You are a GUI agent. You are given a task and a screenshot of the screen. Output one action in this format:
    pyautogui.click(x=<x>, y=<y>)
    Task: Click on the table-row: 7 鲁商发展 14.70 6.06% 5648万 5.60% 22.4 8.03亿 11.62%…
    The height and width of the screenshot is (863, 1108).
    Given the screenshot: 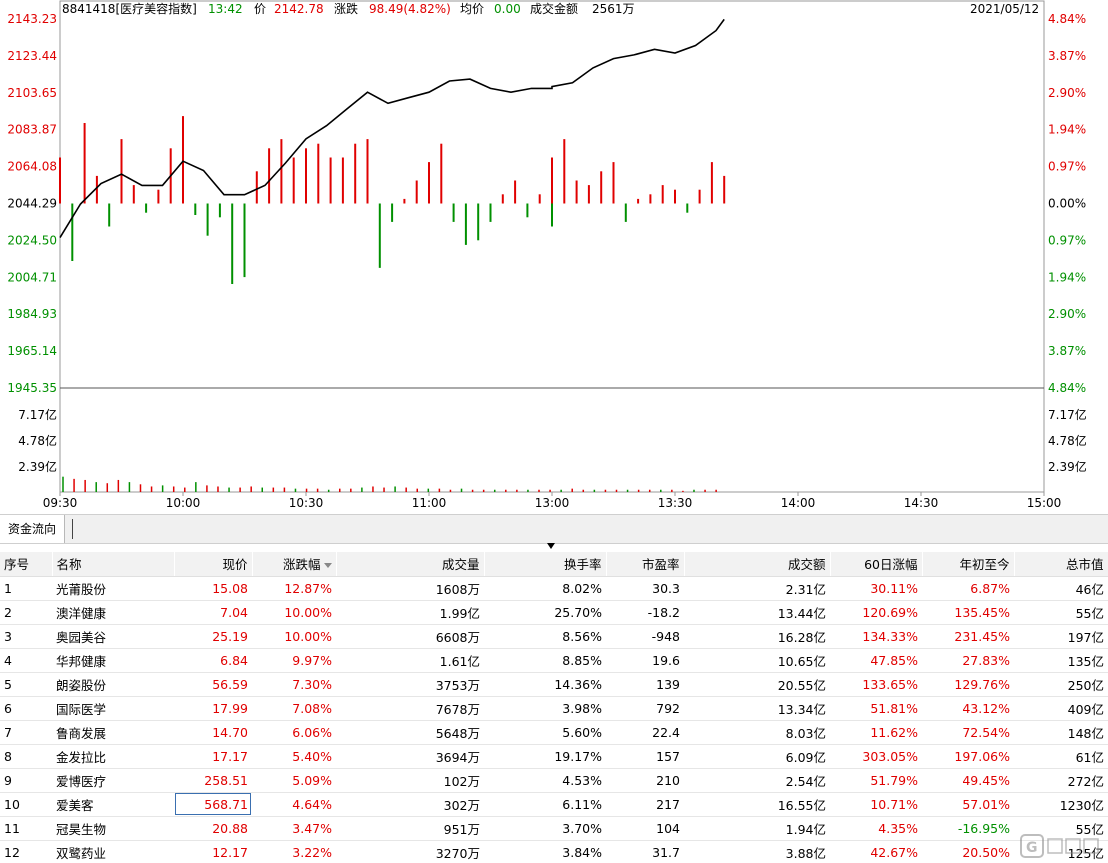 What is the action you would take?
    pyautogui.click(x=554, y=732)
    